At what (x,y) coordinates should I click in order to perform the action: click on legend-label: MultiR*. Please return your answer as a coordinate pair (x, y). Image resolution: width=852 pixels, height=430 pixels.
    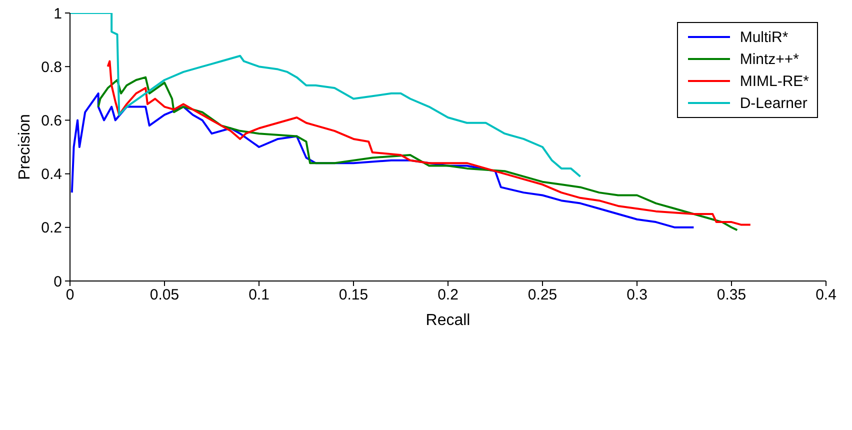
    Looking at the image, I should click on (764, 37).